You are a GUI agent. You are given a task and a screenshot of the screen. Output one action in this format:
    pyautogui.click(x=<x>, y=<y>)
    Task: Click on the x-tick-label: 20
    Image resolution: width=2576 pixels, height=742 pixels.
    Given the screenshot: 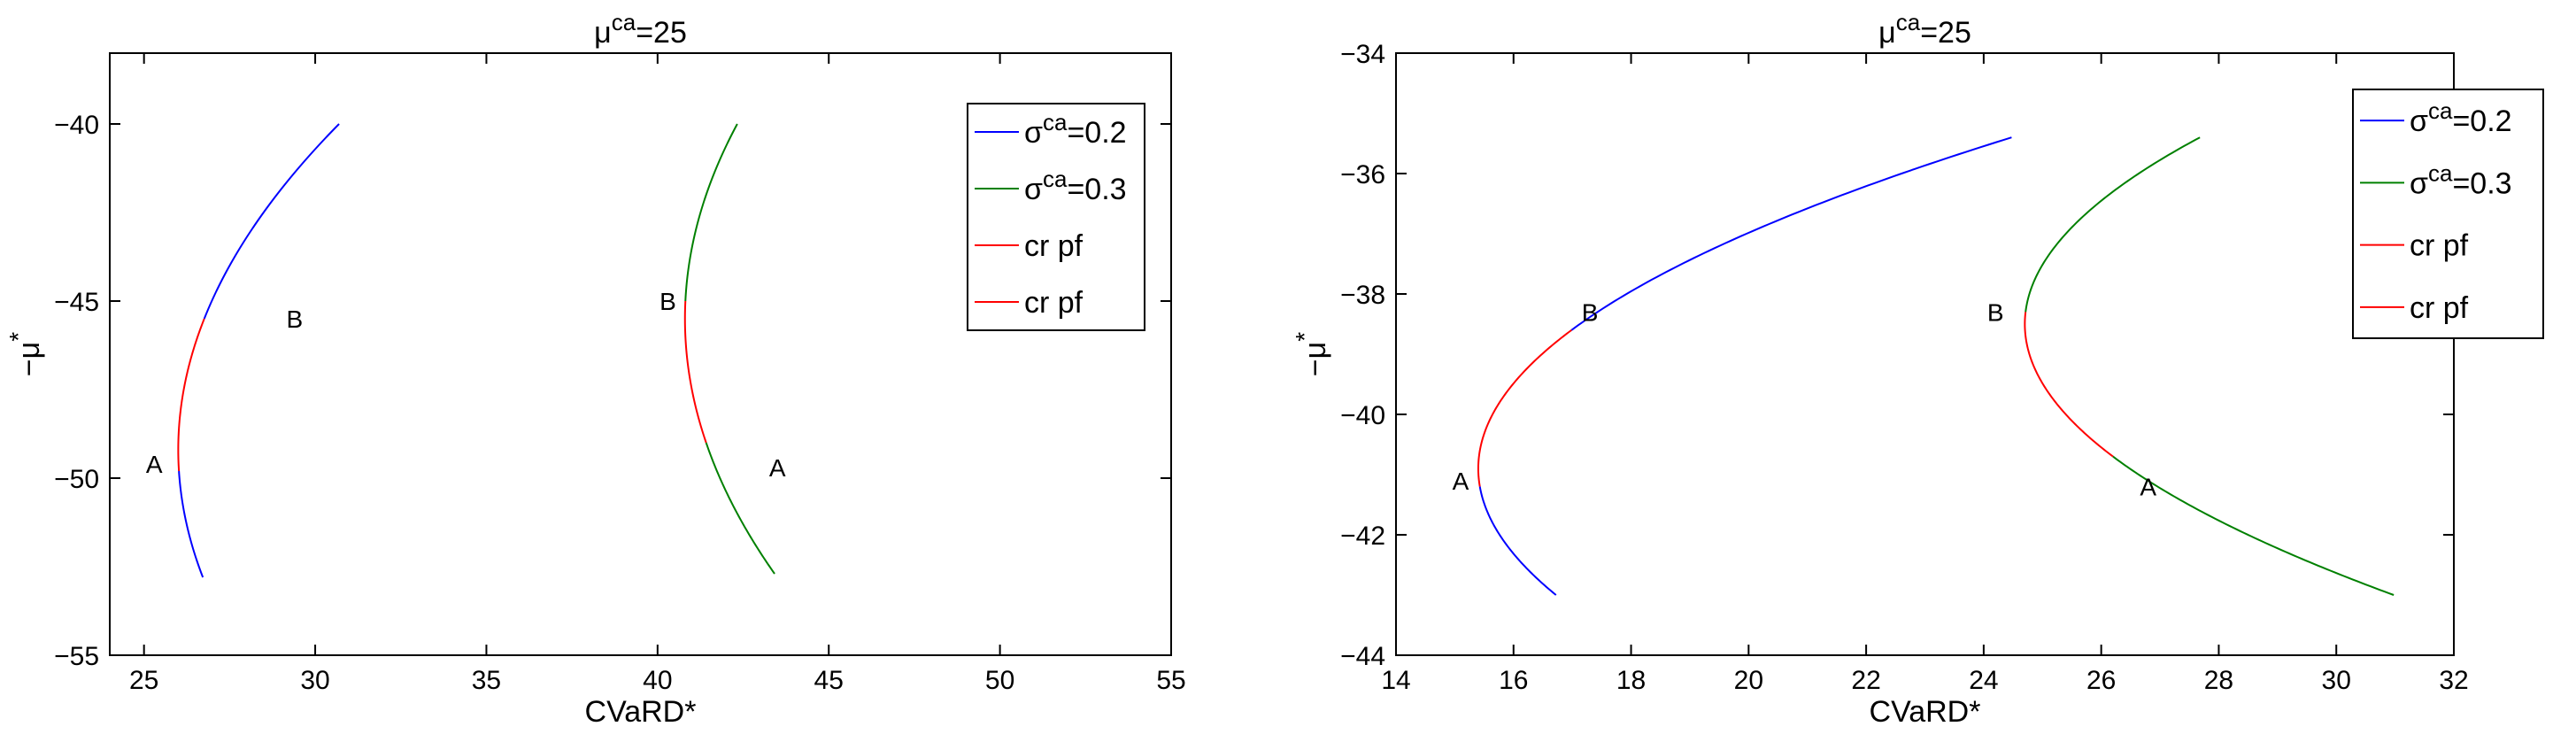 What is the action you would take?
    pyautogui.click(x=1748, y=680)
    